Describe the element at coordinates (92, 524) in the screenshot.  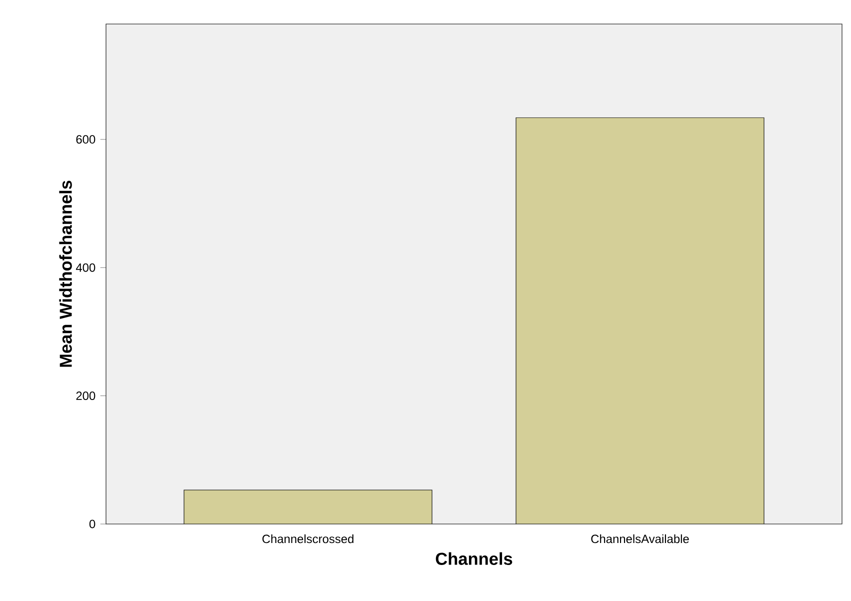
I see `y-tick-label: 0` at that location.